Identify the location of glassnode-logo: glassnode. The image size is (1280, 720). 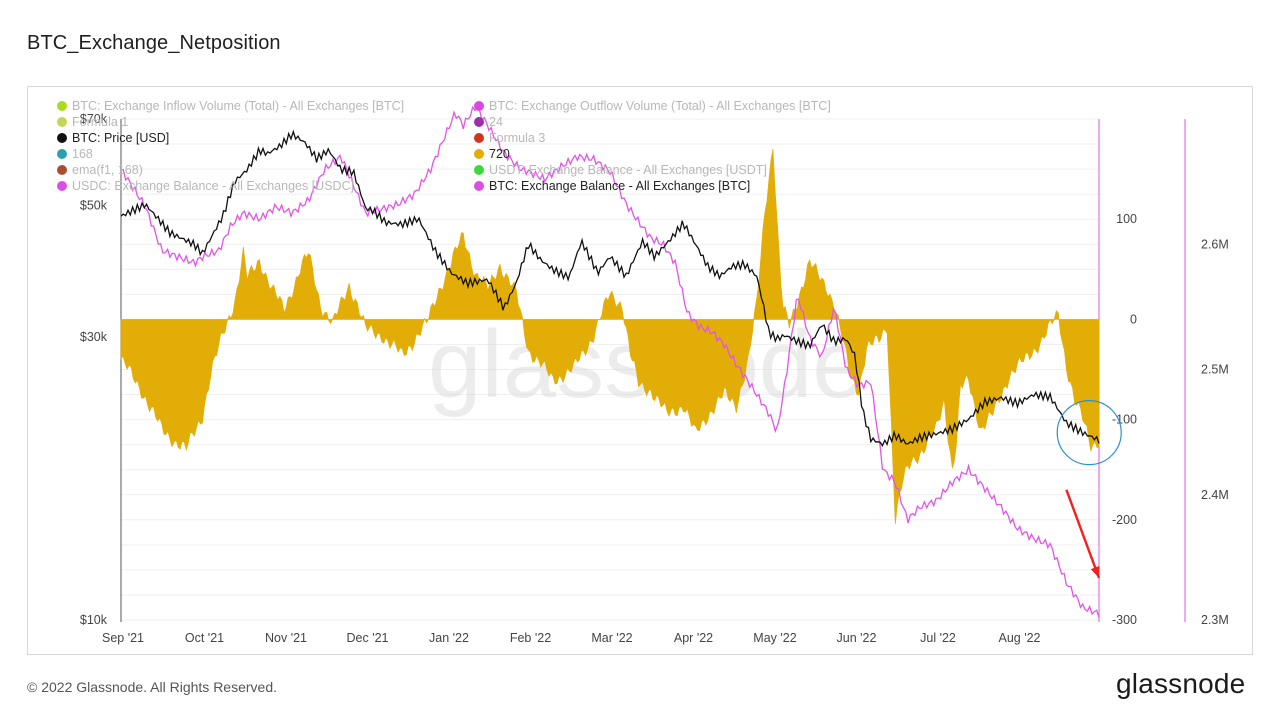
(1181, 683).